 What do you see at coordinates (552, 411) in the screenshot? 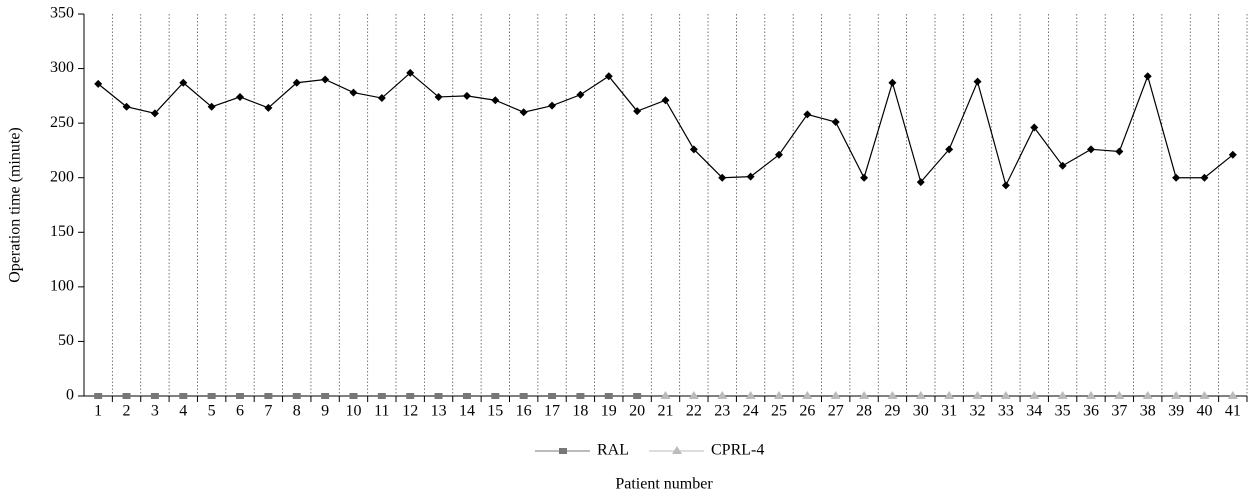
I see `x-tick-label: 17` at bounding box center [552, 411].